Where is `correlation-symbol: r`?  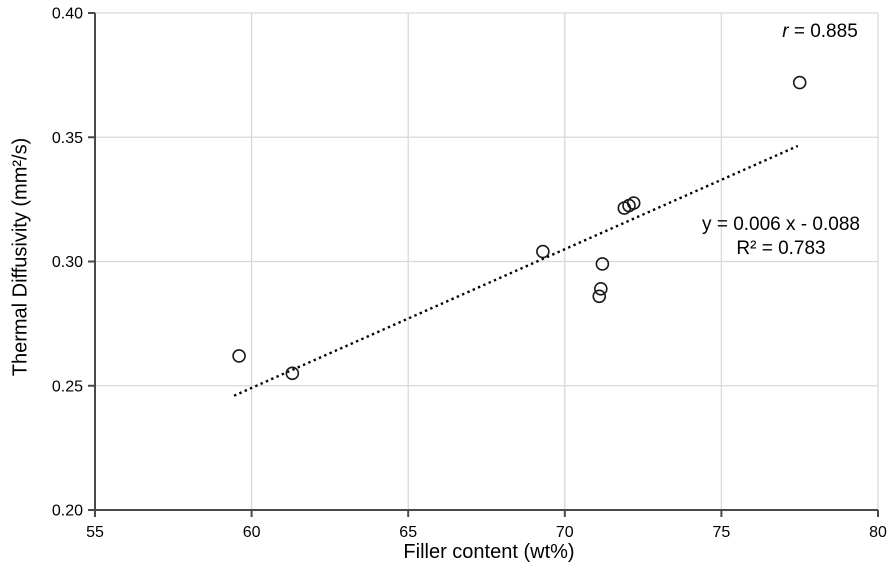 correlation-symbol: r is located at coordinates (785, 31).